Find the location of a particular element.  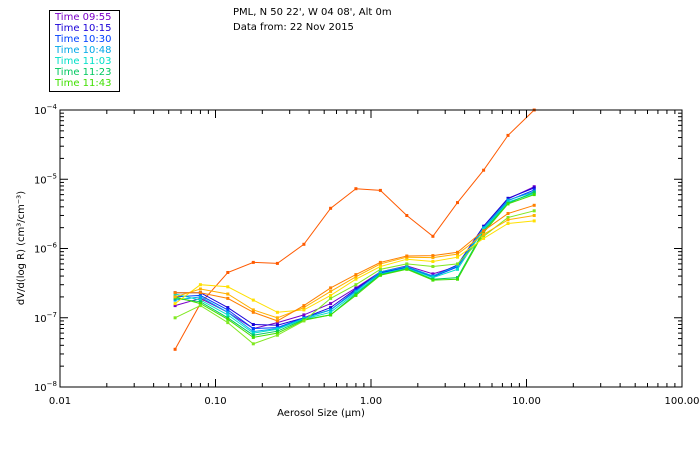

legend-item-1143: Time 11:43 is located at coordinates (83, 83).